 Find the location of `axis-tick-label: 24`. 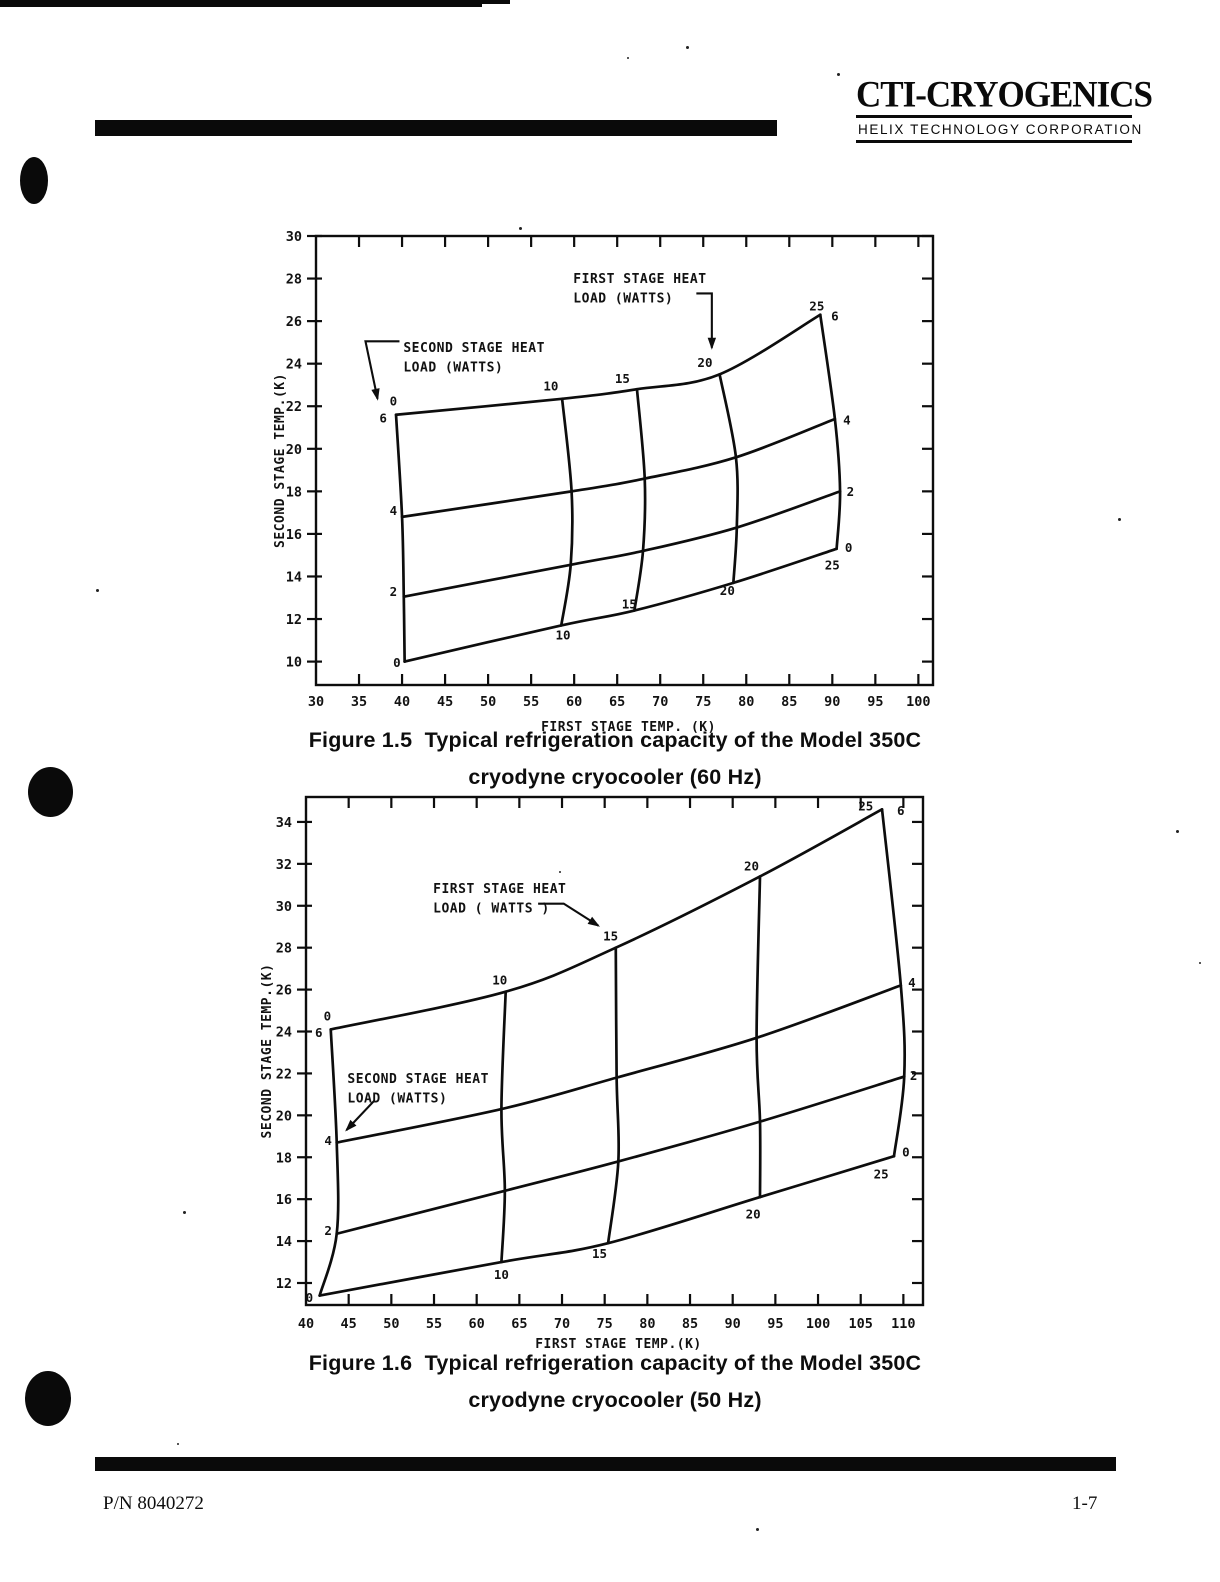

axis-tick-label: 24 is located at coordinates (284, 1033).